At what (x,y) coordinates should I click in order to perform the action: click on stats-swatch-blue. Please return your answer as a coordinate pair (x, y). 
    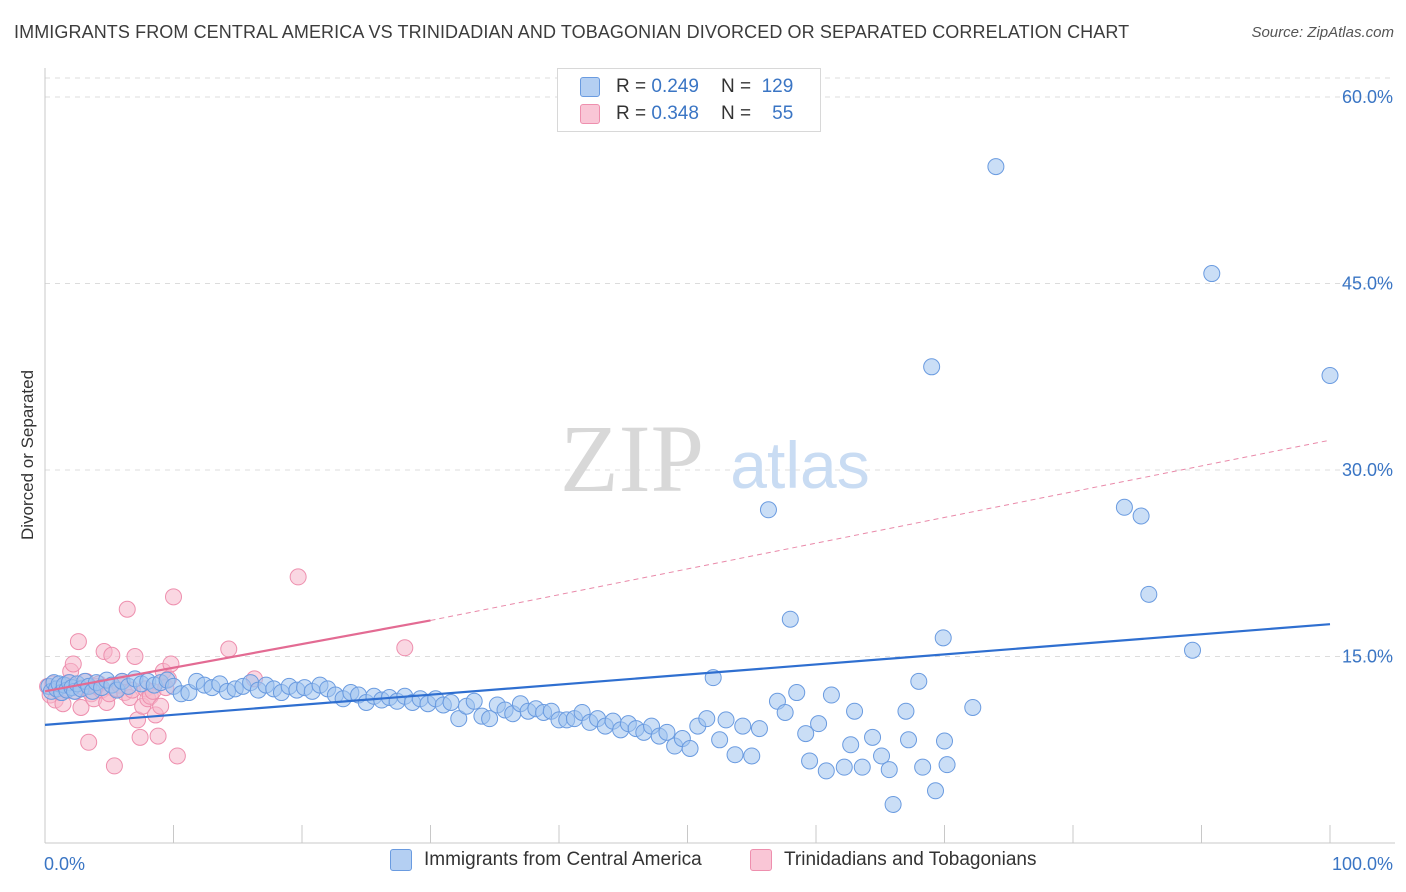
    Looking at the image, I should click on (590, 87).